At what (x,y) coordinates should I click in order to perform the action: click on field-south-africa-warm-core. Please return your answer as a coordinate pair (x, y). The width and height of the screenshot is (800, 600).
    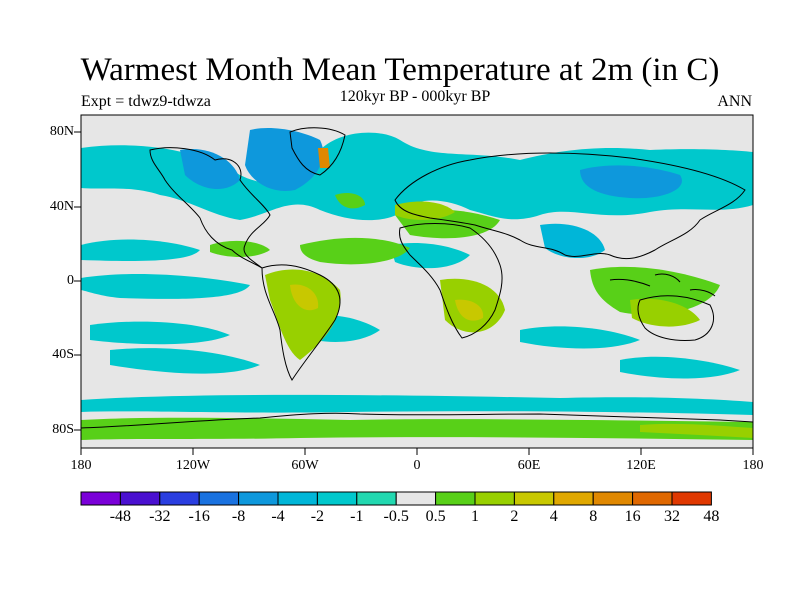
    Looking at the image, I should click on (469, 310).